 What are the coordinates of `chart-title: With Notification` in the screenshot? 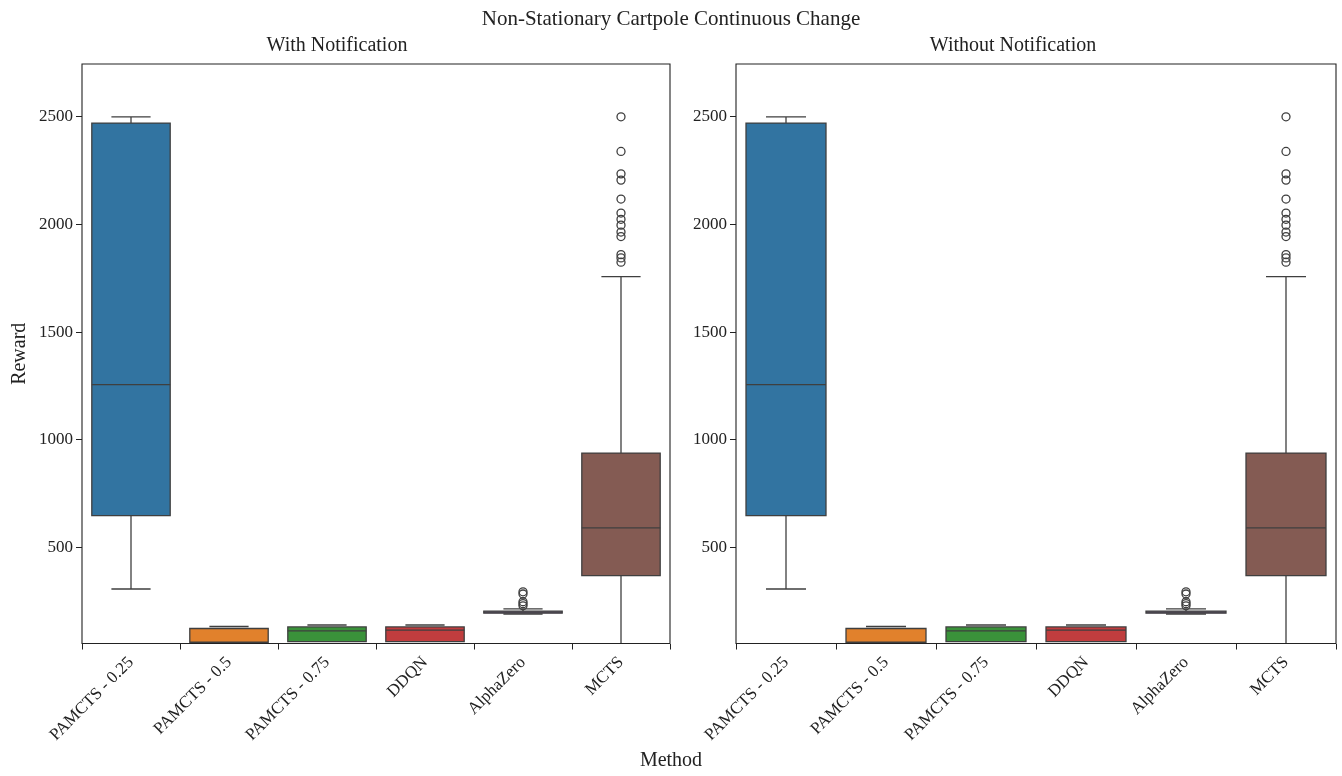 It's located at (337, 44).